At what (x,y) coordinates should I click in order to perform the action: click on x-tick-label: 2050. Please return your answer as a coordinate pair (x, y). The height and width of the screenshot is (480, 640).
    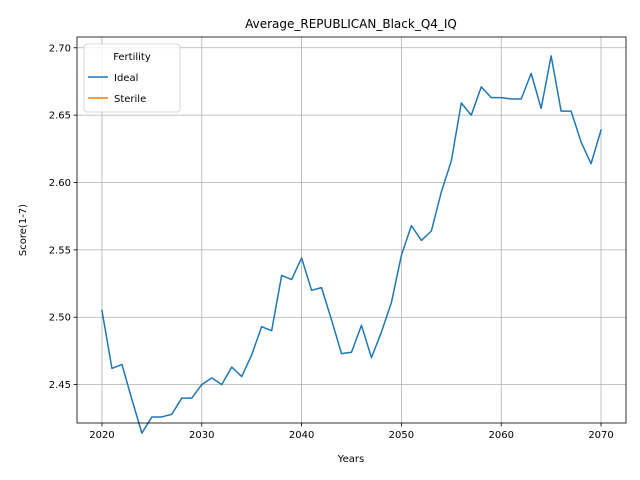
    Looking at the image, I should click on (401, 435).